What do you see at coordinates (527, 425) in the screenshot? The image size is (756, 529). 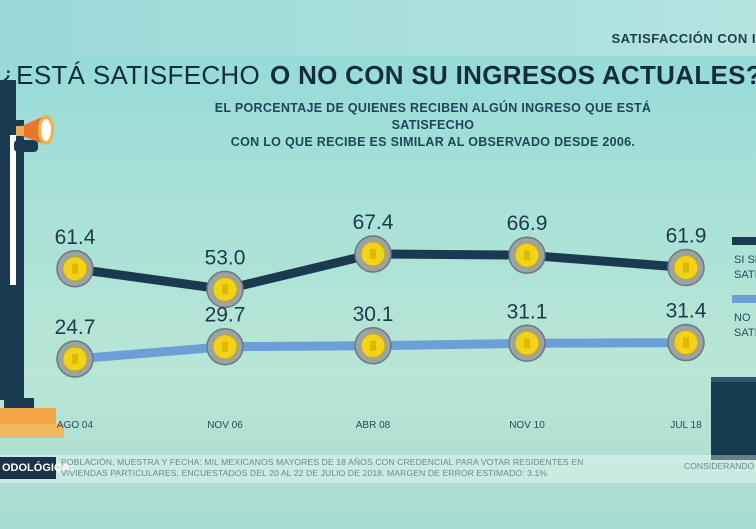 I see `x-tick-label: NOV 10` at bounding box center [527, 425].